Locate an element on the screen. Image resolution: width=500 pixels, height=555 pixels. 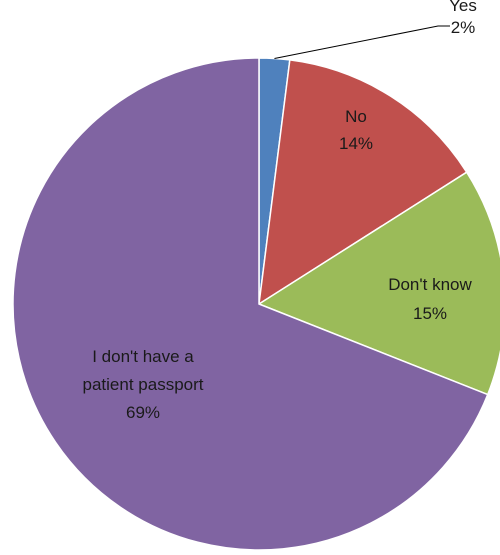
slice-category-label: No is located at coordinates (356, 116).